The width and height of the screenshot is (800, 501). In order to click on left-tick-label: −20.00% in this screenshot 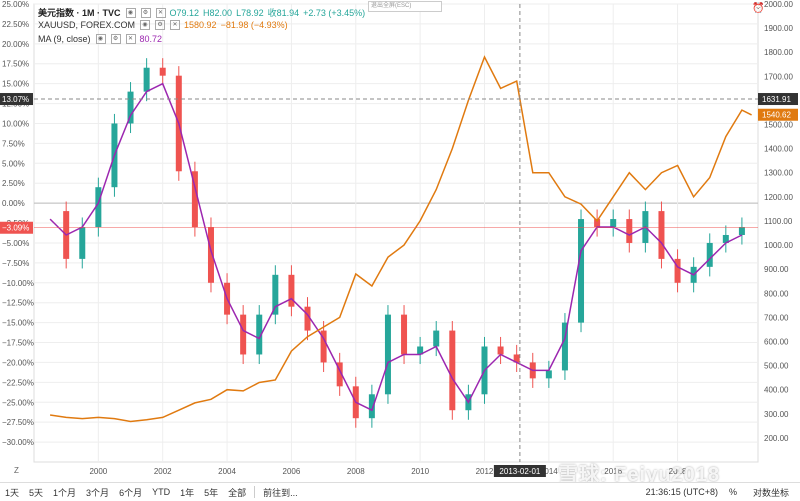, I will do `click(18, 362)`.